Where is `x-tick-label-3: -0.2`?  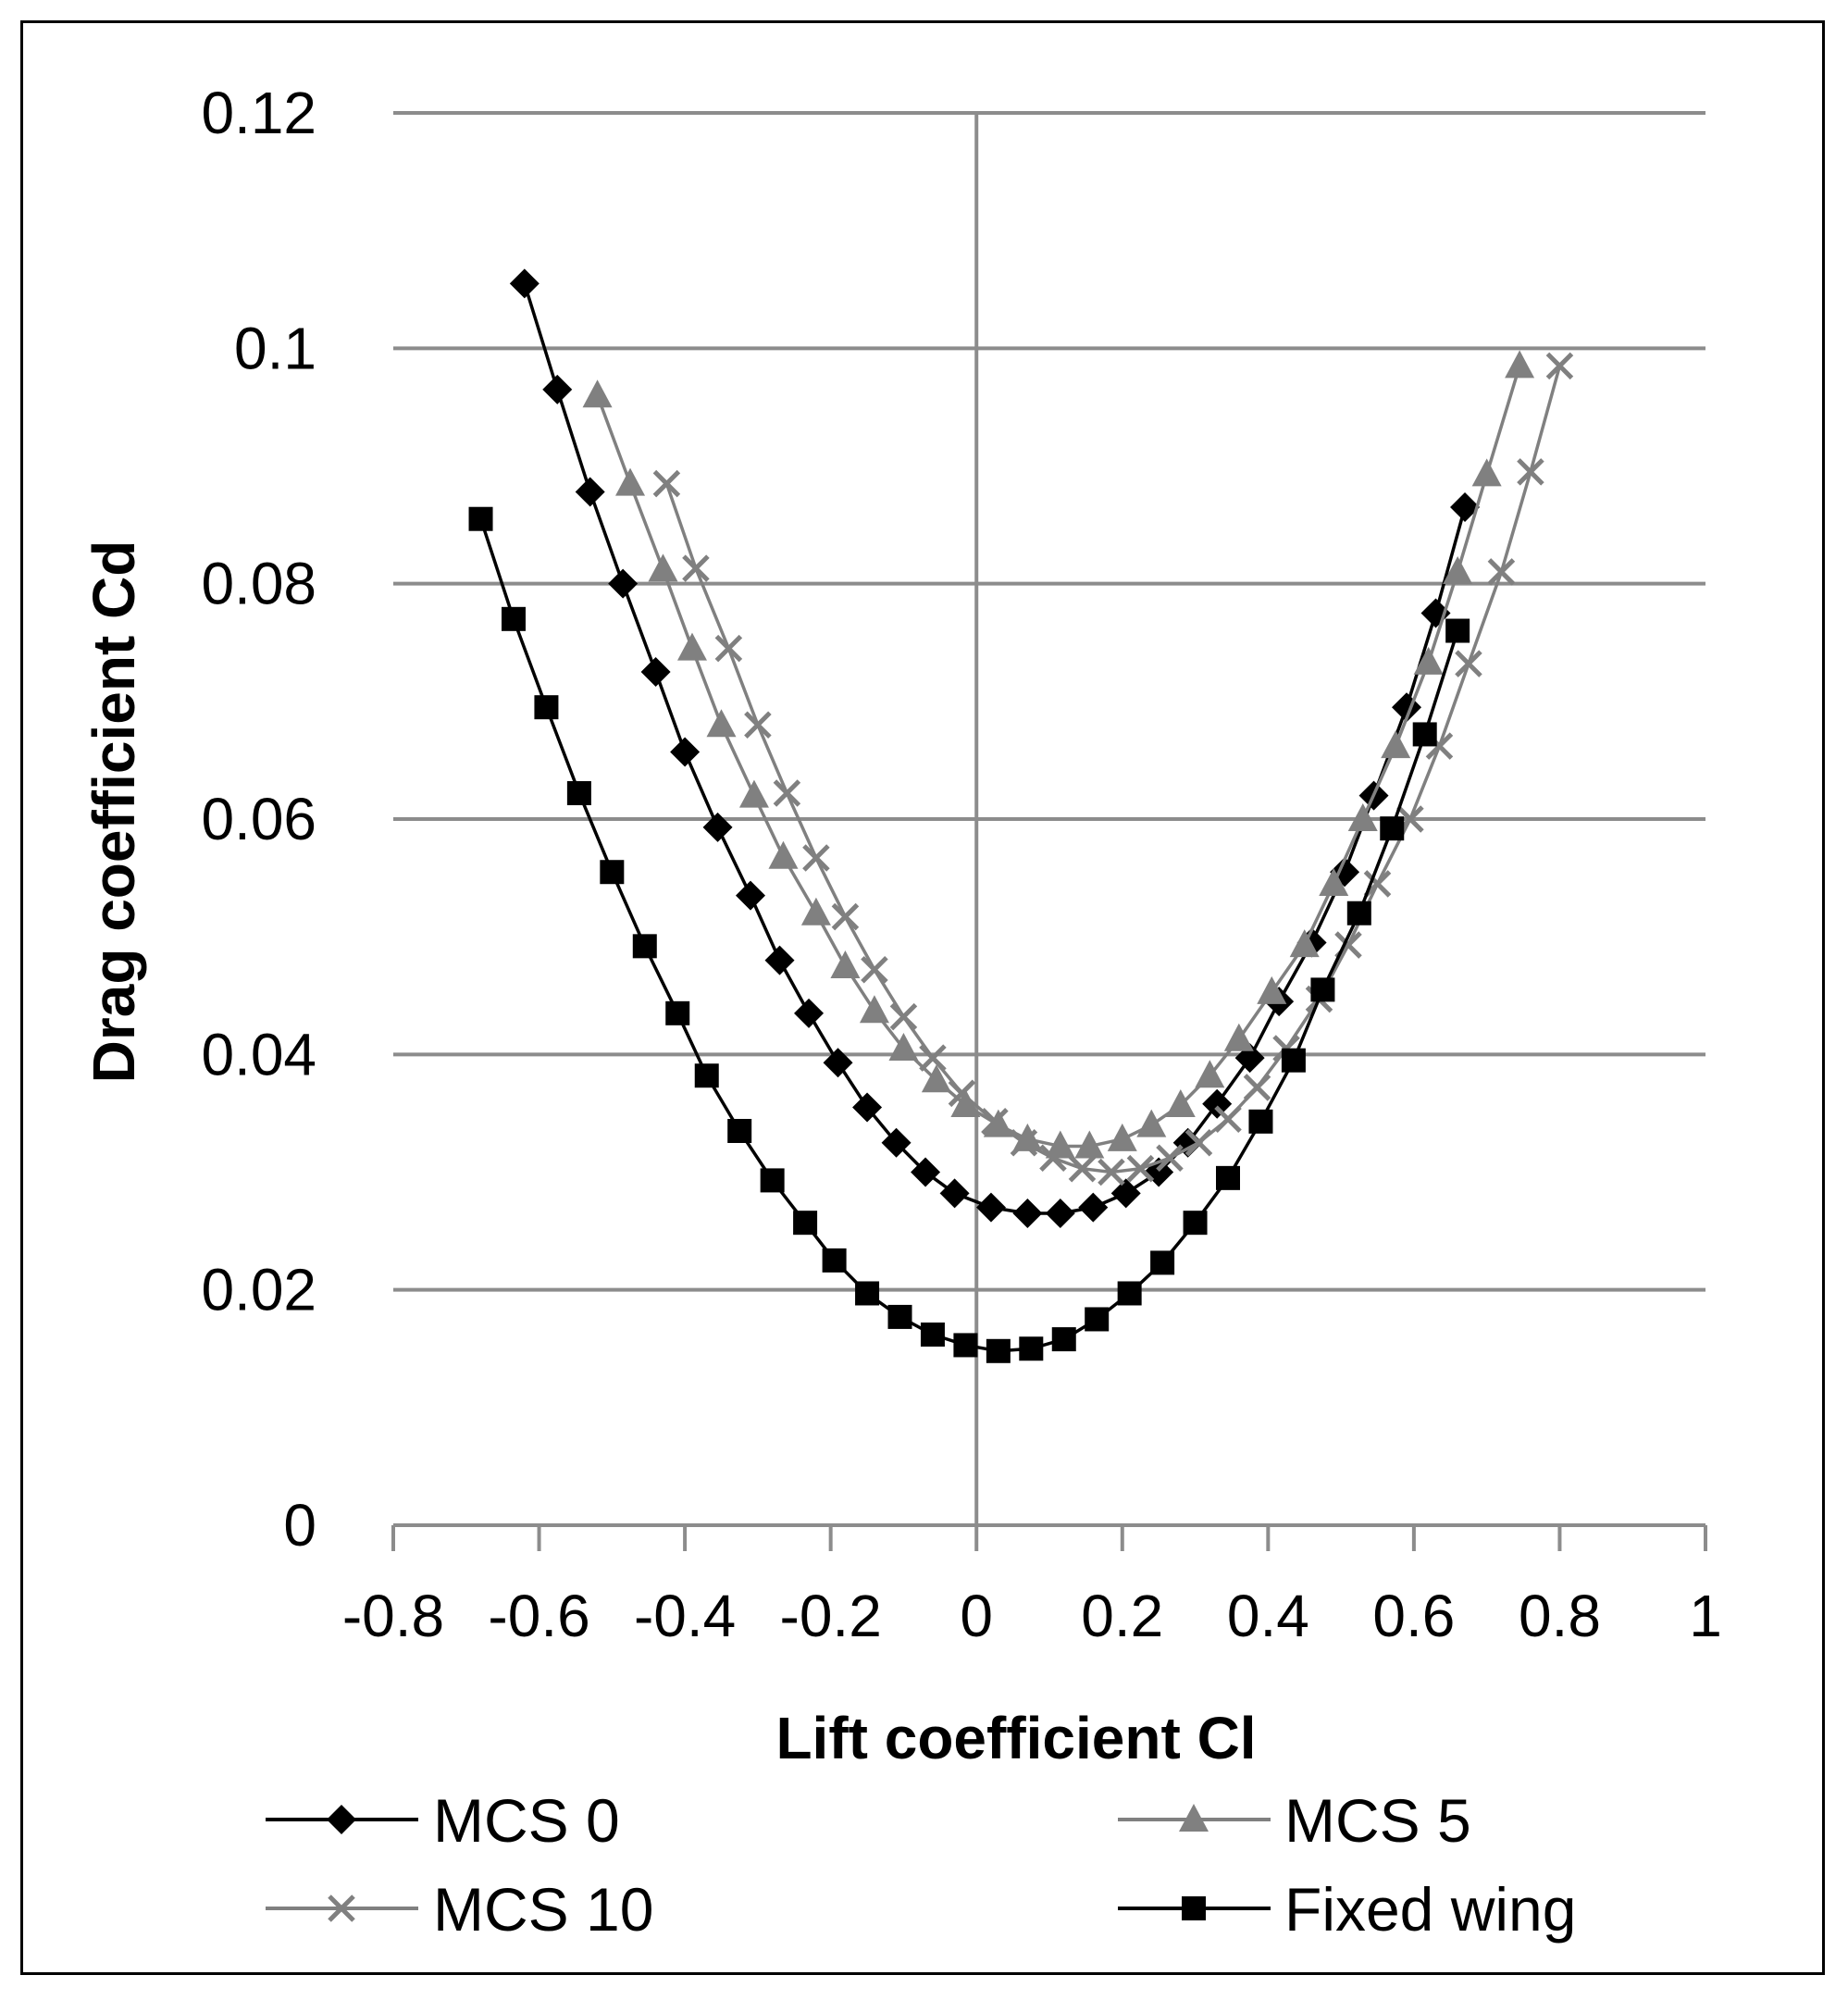 x-tick-label-3: -0.2 is located at coordinates (831, 1616).